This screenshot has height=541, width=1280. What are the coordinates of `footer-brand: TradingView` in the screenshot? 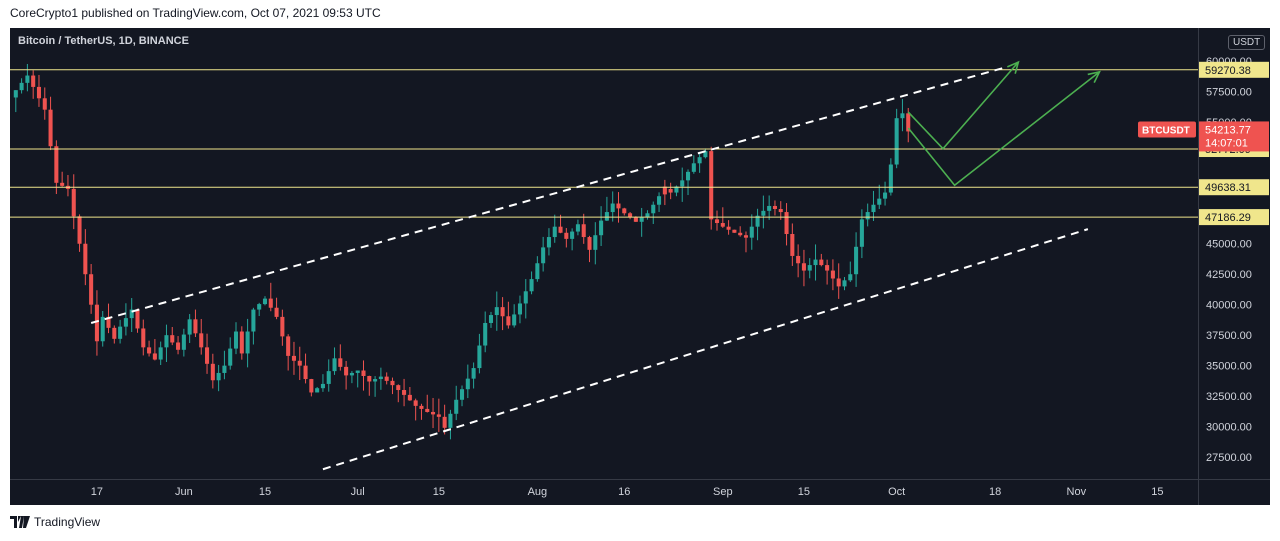 It's located at (55, 522).